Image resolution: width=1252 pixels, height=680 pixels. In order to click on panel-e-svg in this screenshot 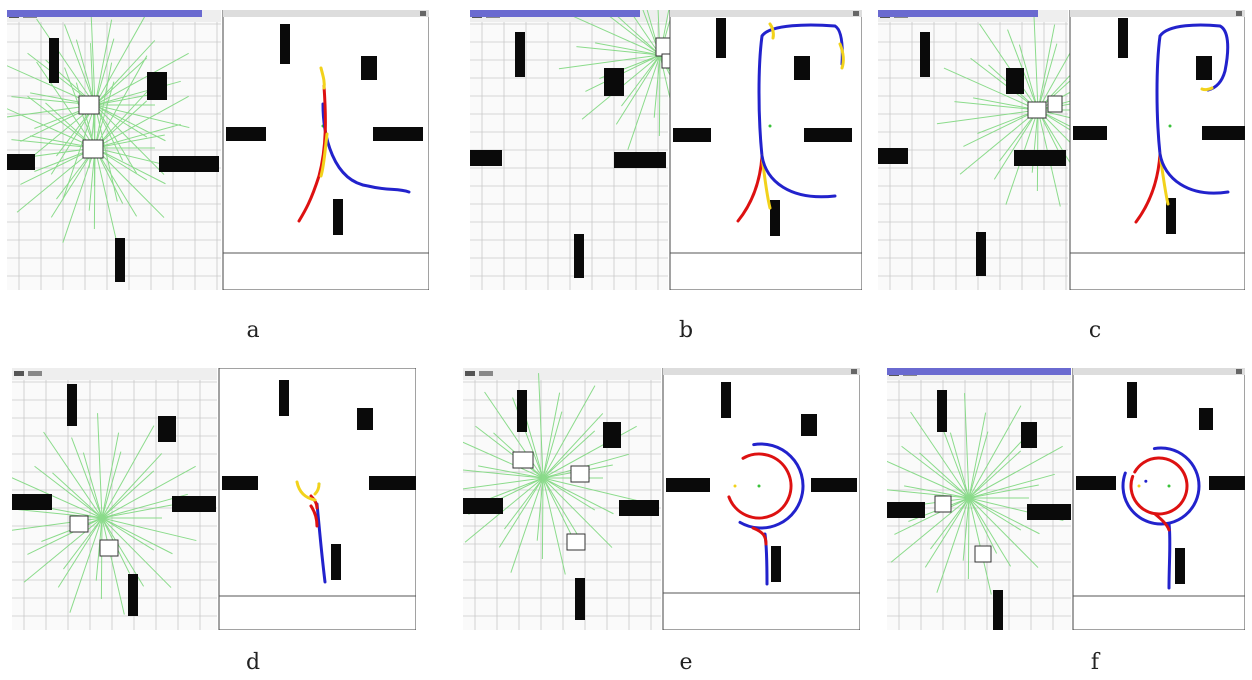, I will do `click(661, 499)`.